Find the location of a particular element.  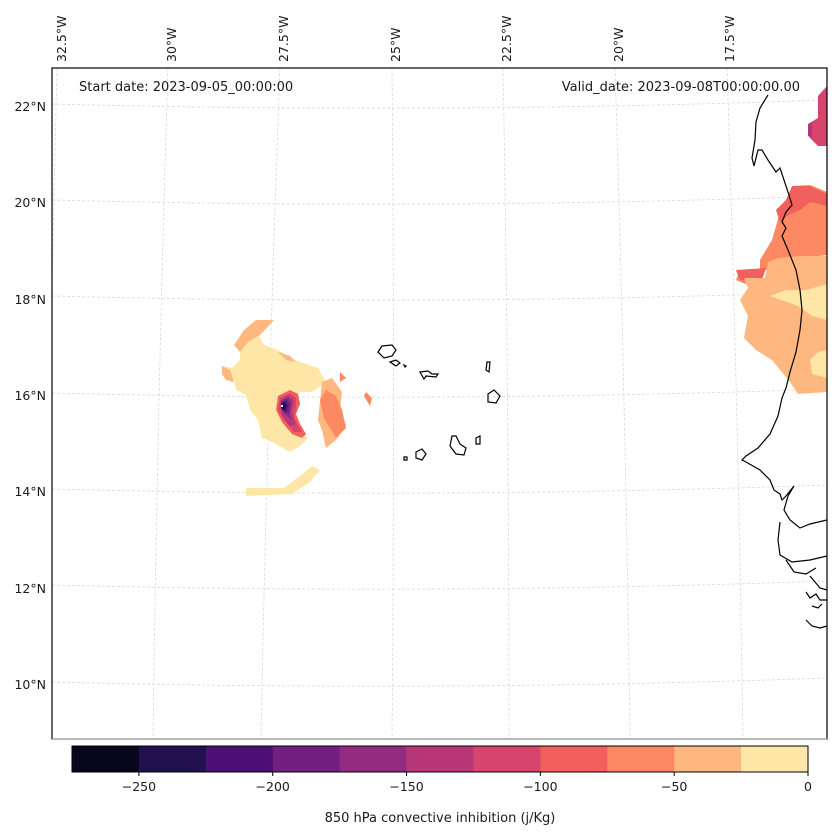

lat-label: 10°N is located at coordinates (30, 684).